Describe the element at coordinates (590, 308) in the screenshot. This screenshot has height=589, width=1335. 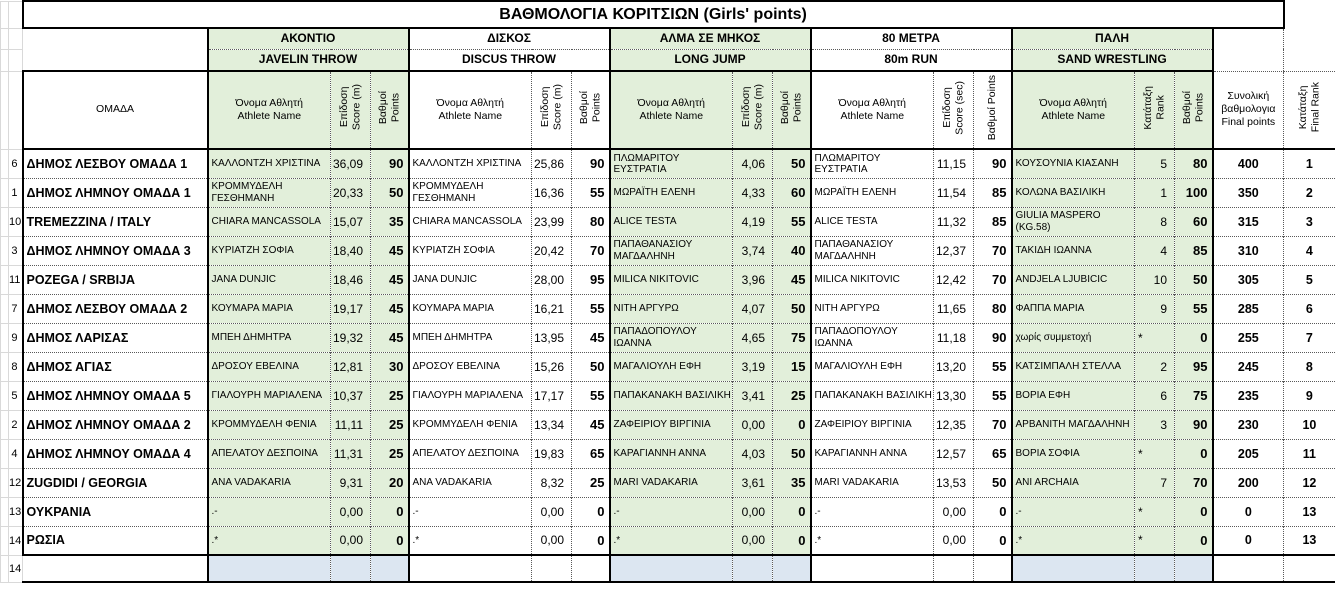
I see `discus-points-cell: 55` at that location.